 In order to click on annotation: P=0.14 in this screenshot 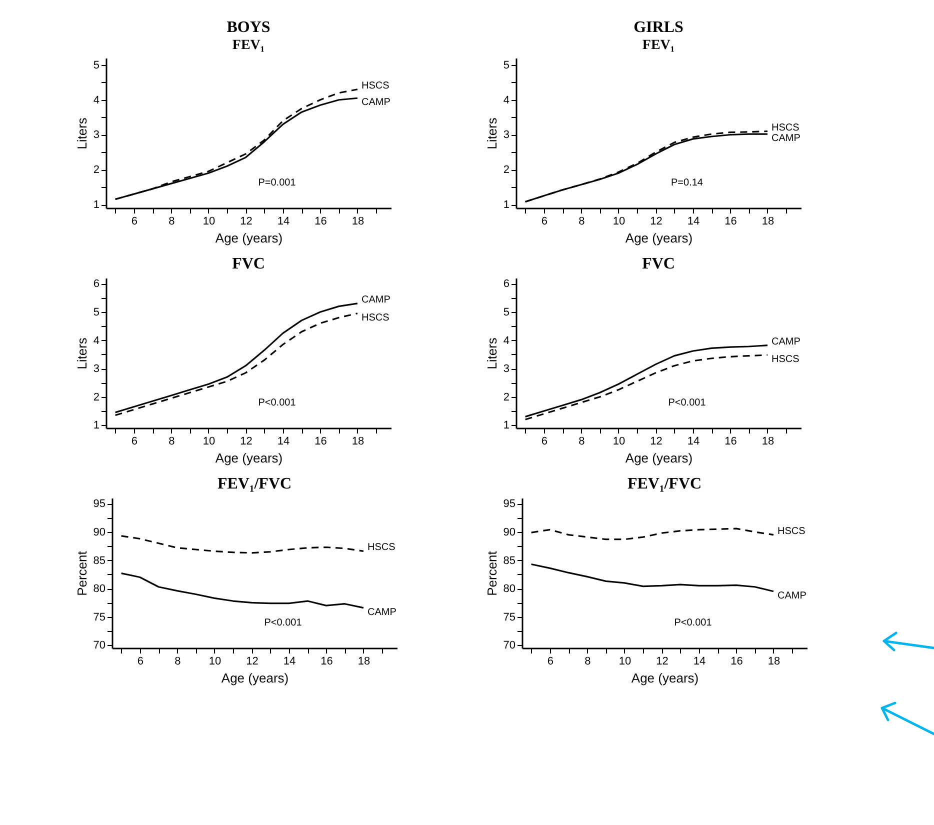, I will do `click(687, 183)`.